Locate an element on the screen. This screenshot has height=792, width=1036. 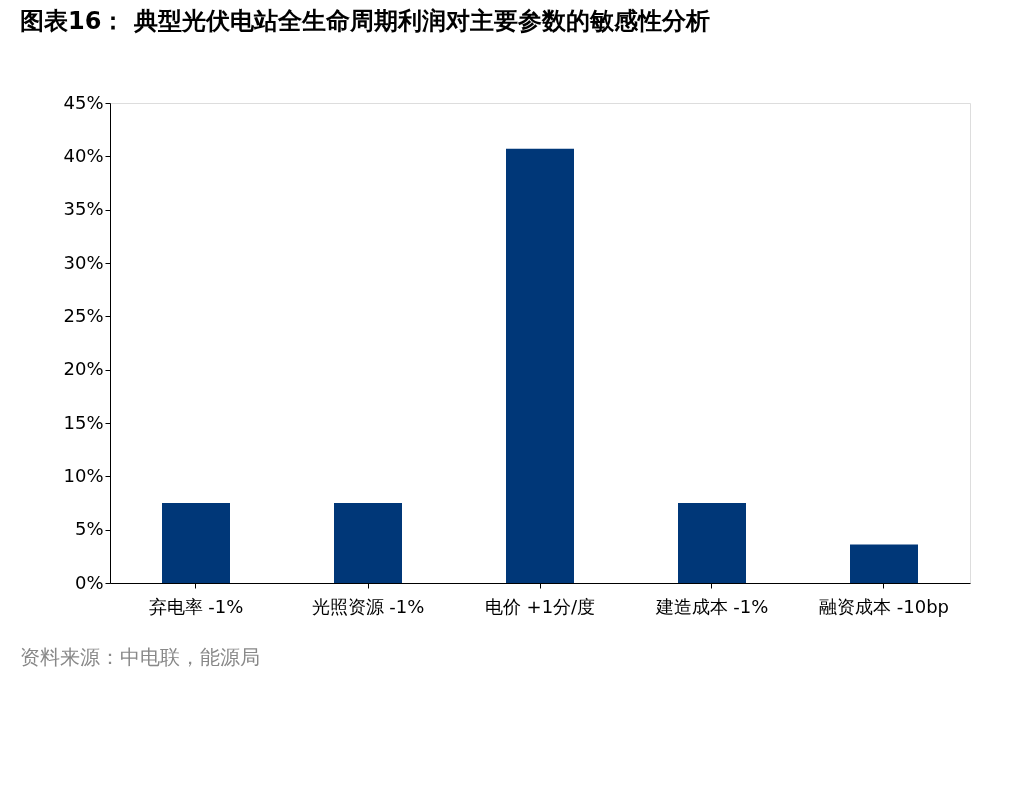
y-tick-label: 40% is located at coordinates (83, 155).